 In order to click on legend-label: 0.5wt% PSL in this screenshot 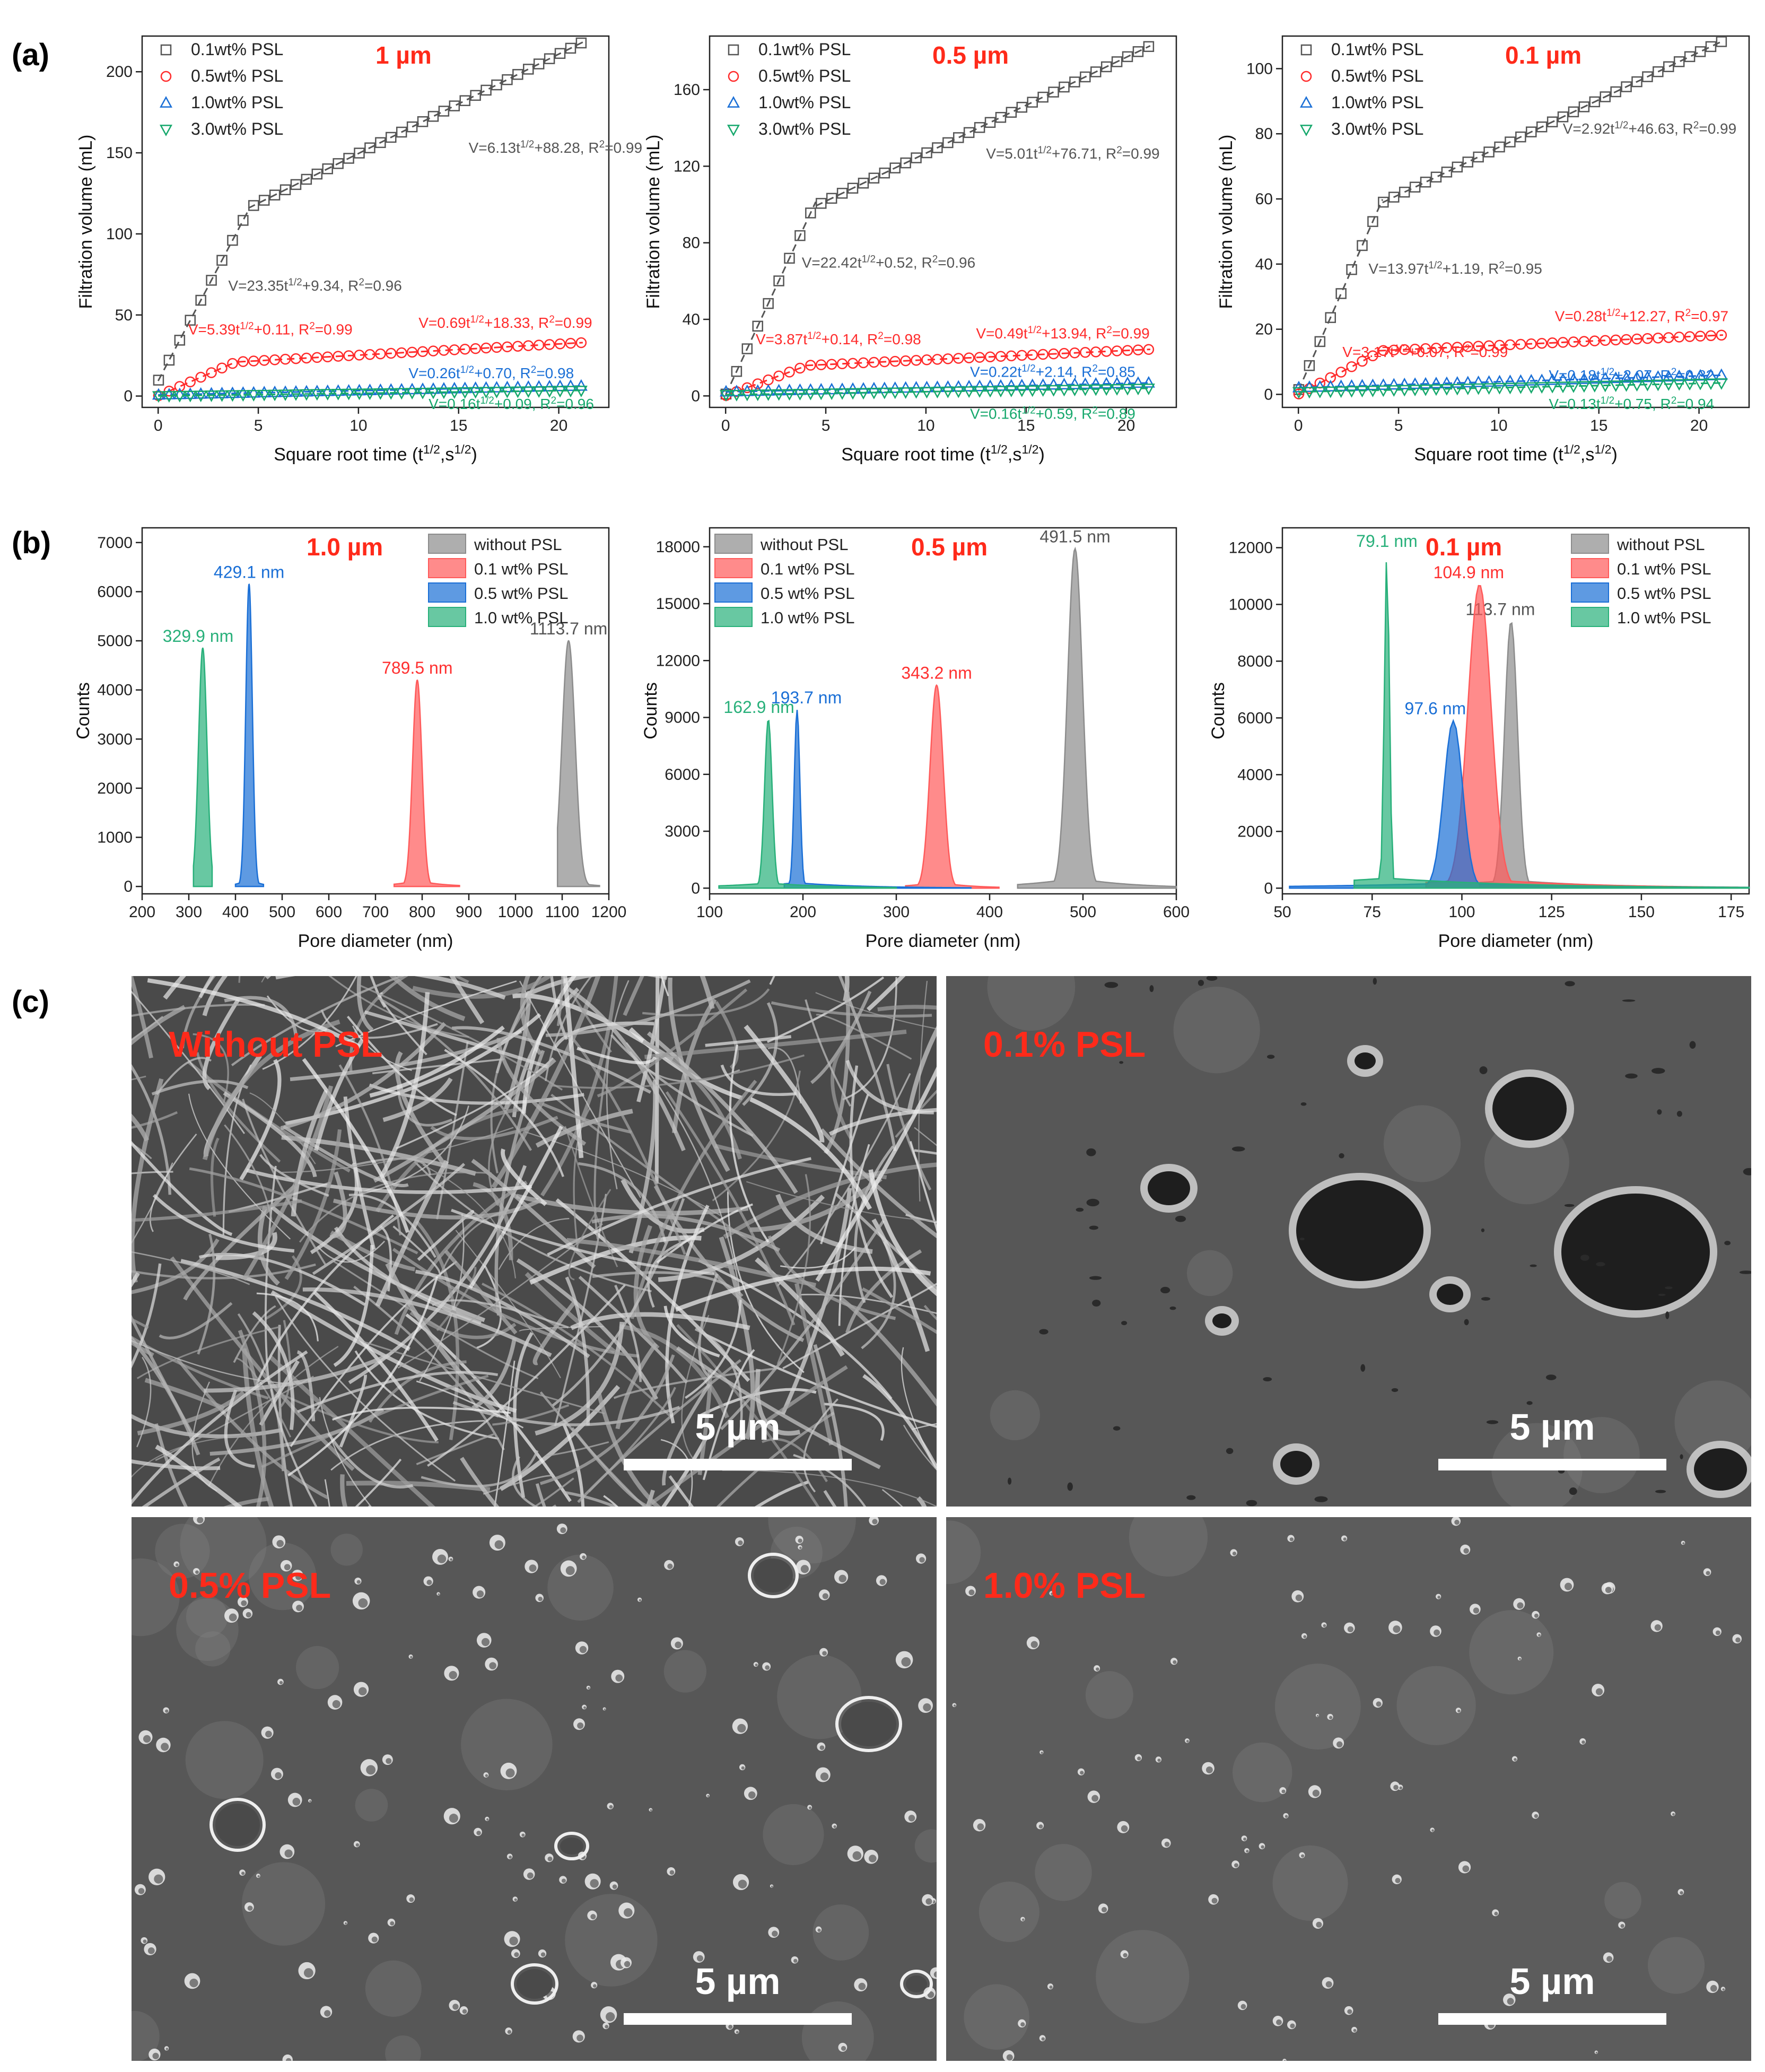, I will do `click(1377, 75)`.